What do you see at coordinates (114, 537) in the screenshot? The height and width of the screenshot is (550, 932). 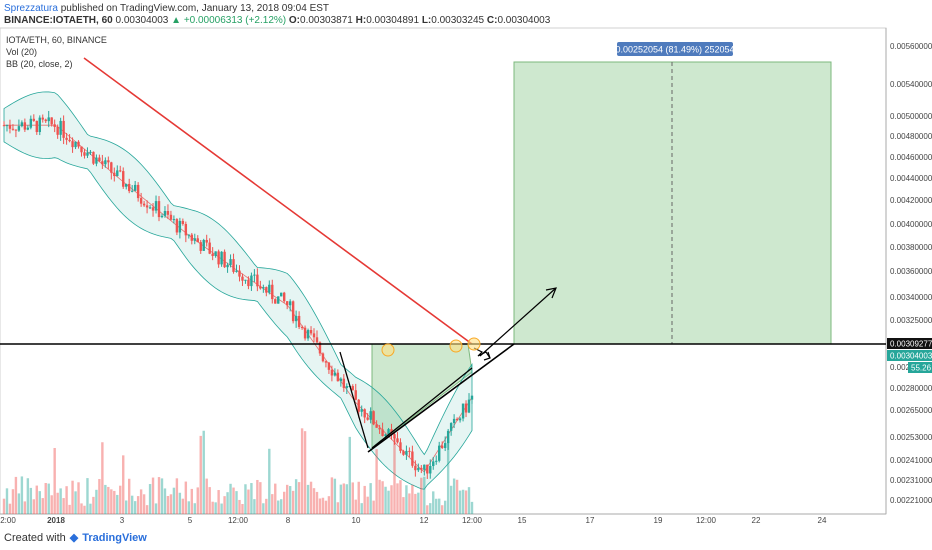 I see `tradingview-brand: TradingView` at bounding box center [114, 537].